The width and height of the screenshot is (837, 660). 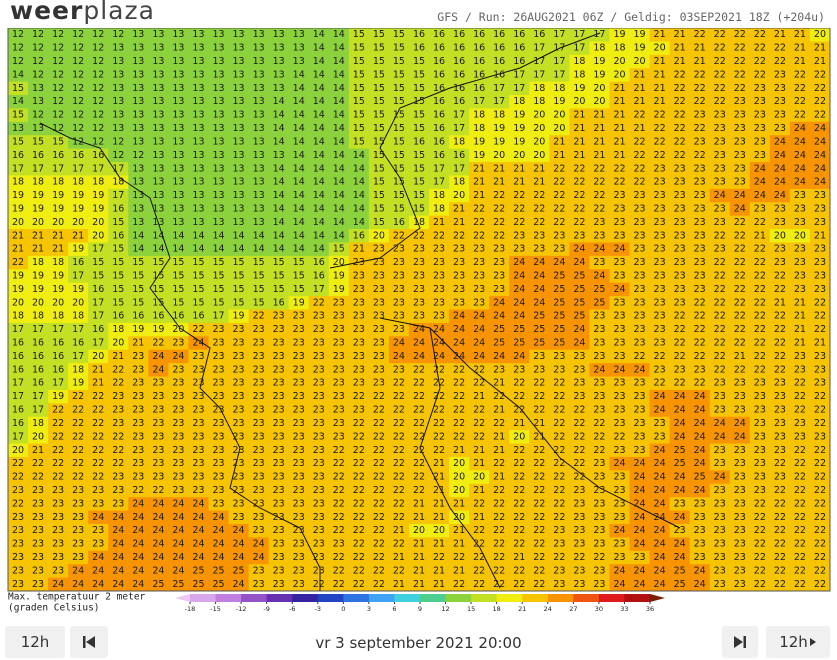 I want to click on logo: weerplaza, so click(x=82, y=12).